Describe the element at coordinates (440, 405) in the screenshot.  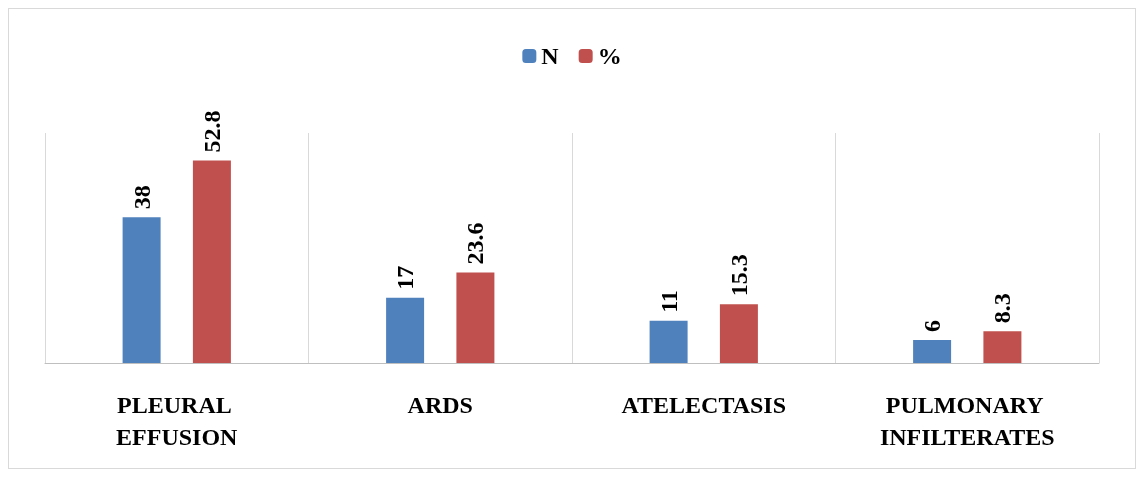
I see `x-tick-label: ARDS` at that location.